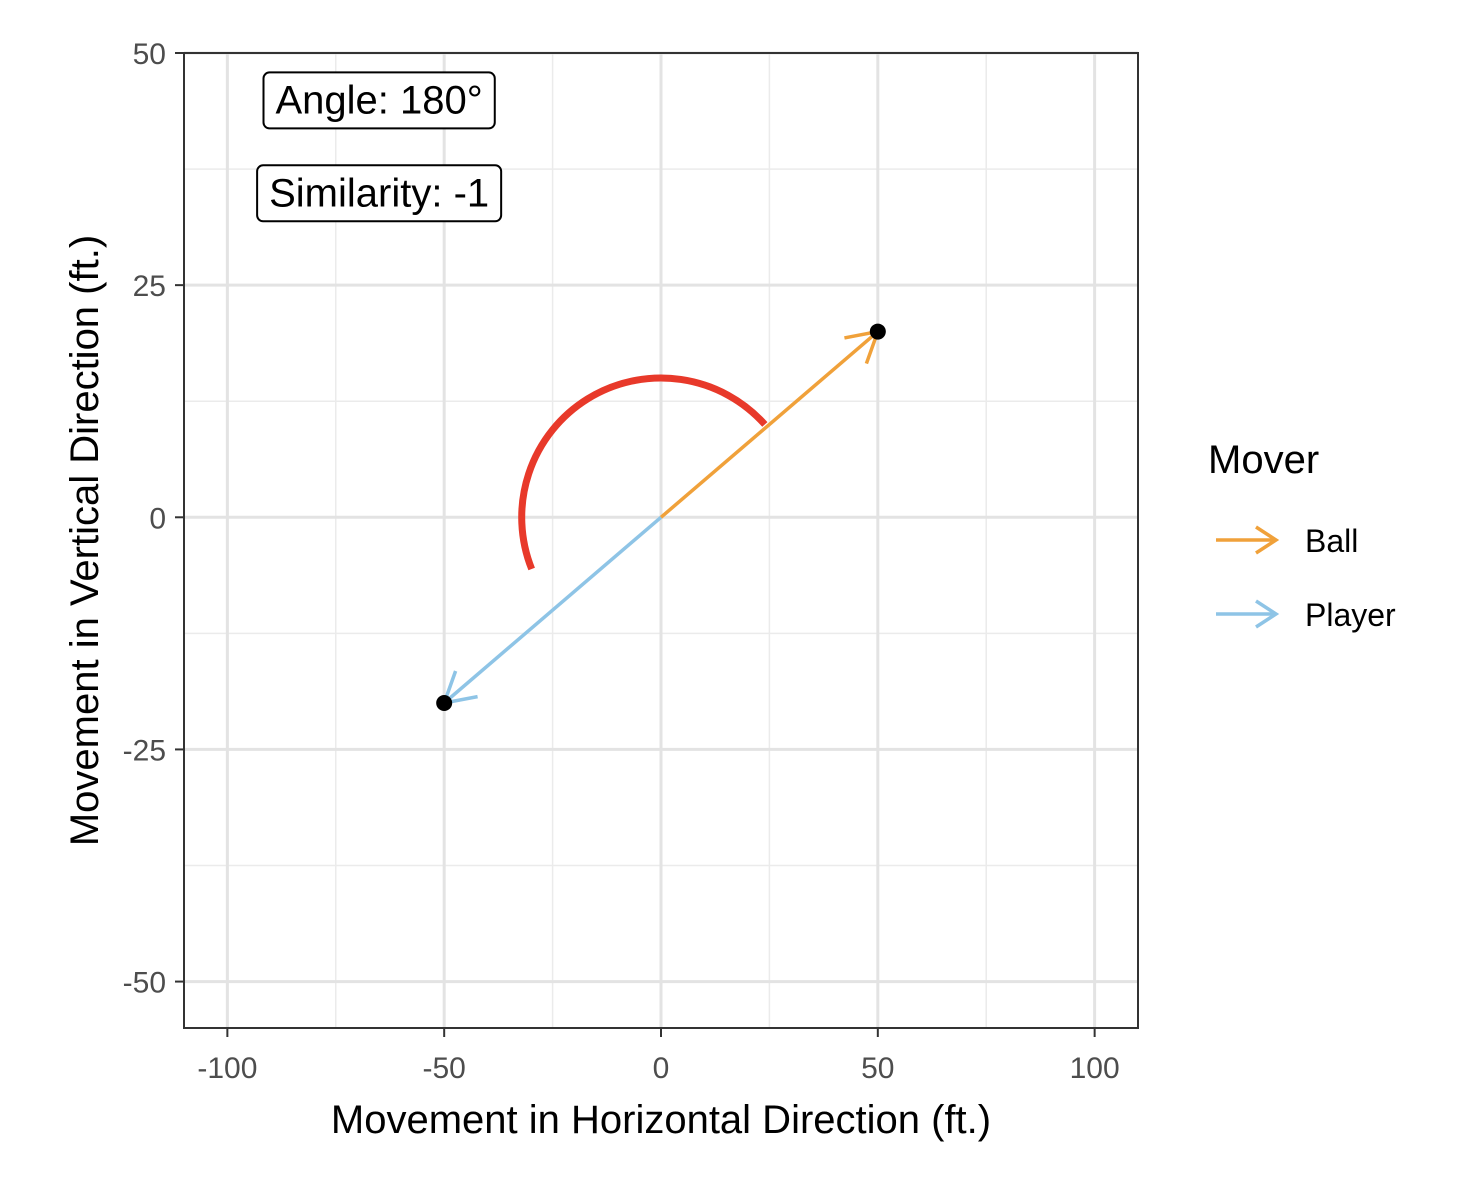  I want to click on legend-label-player: Player, so click(1350, 615).